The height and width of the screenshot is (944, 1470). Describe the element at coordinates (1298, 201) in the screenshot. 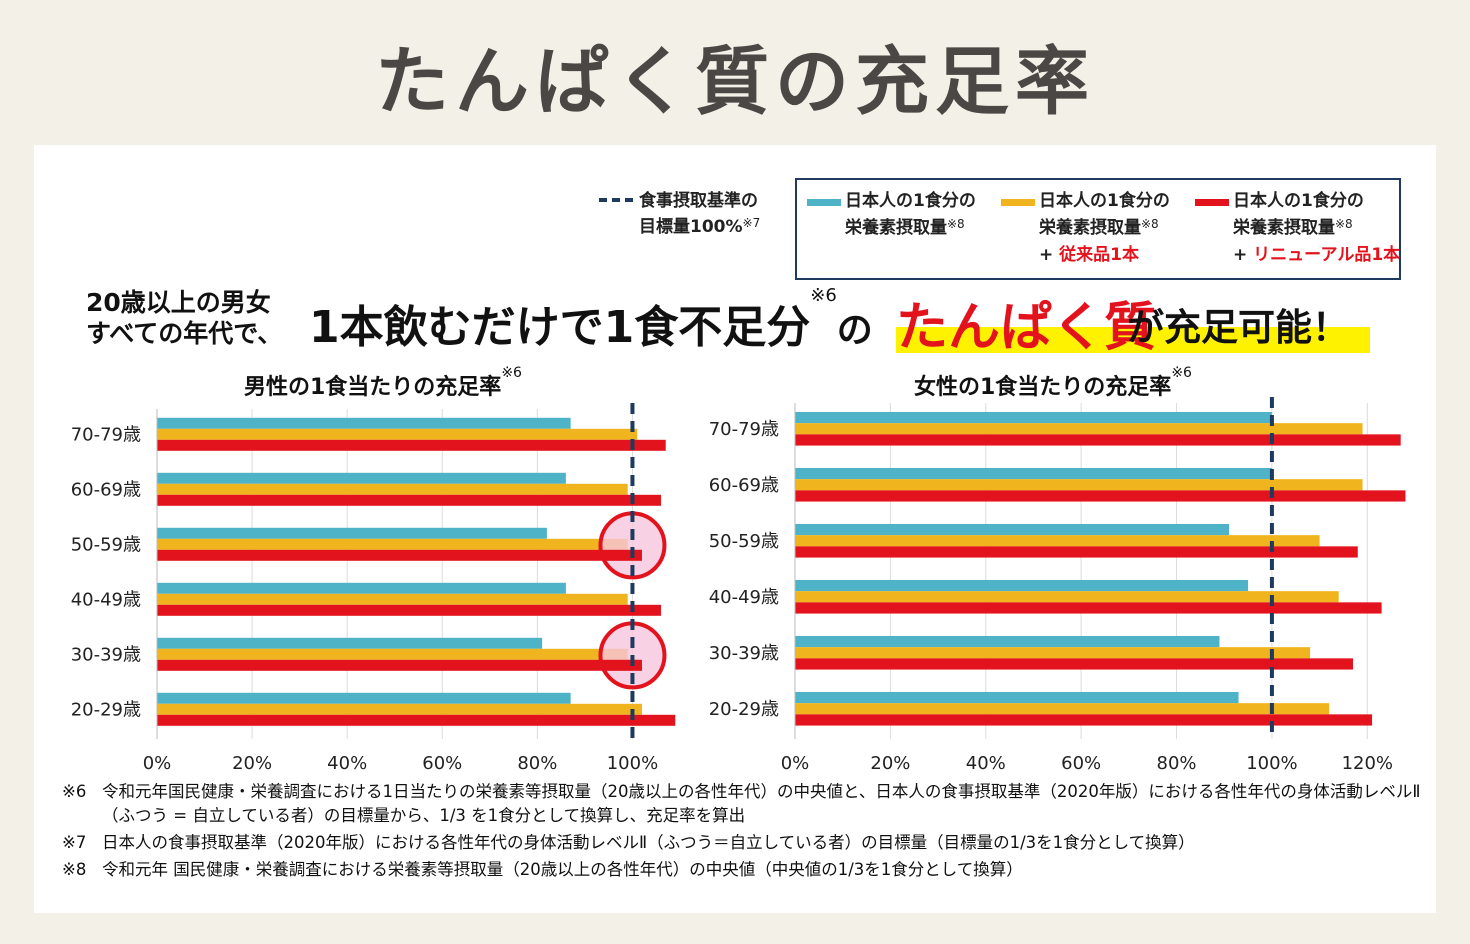

I see `legend-renewal-line1: 日本人の1食分の` at that location.